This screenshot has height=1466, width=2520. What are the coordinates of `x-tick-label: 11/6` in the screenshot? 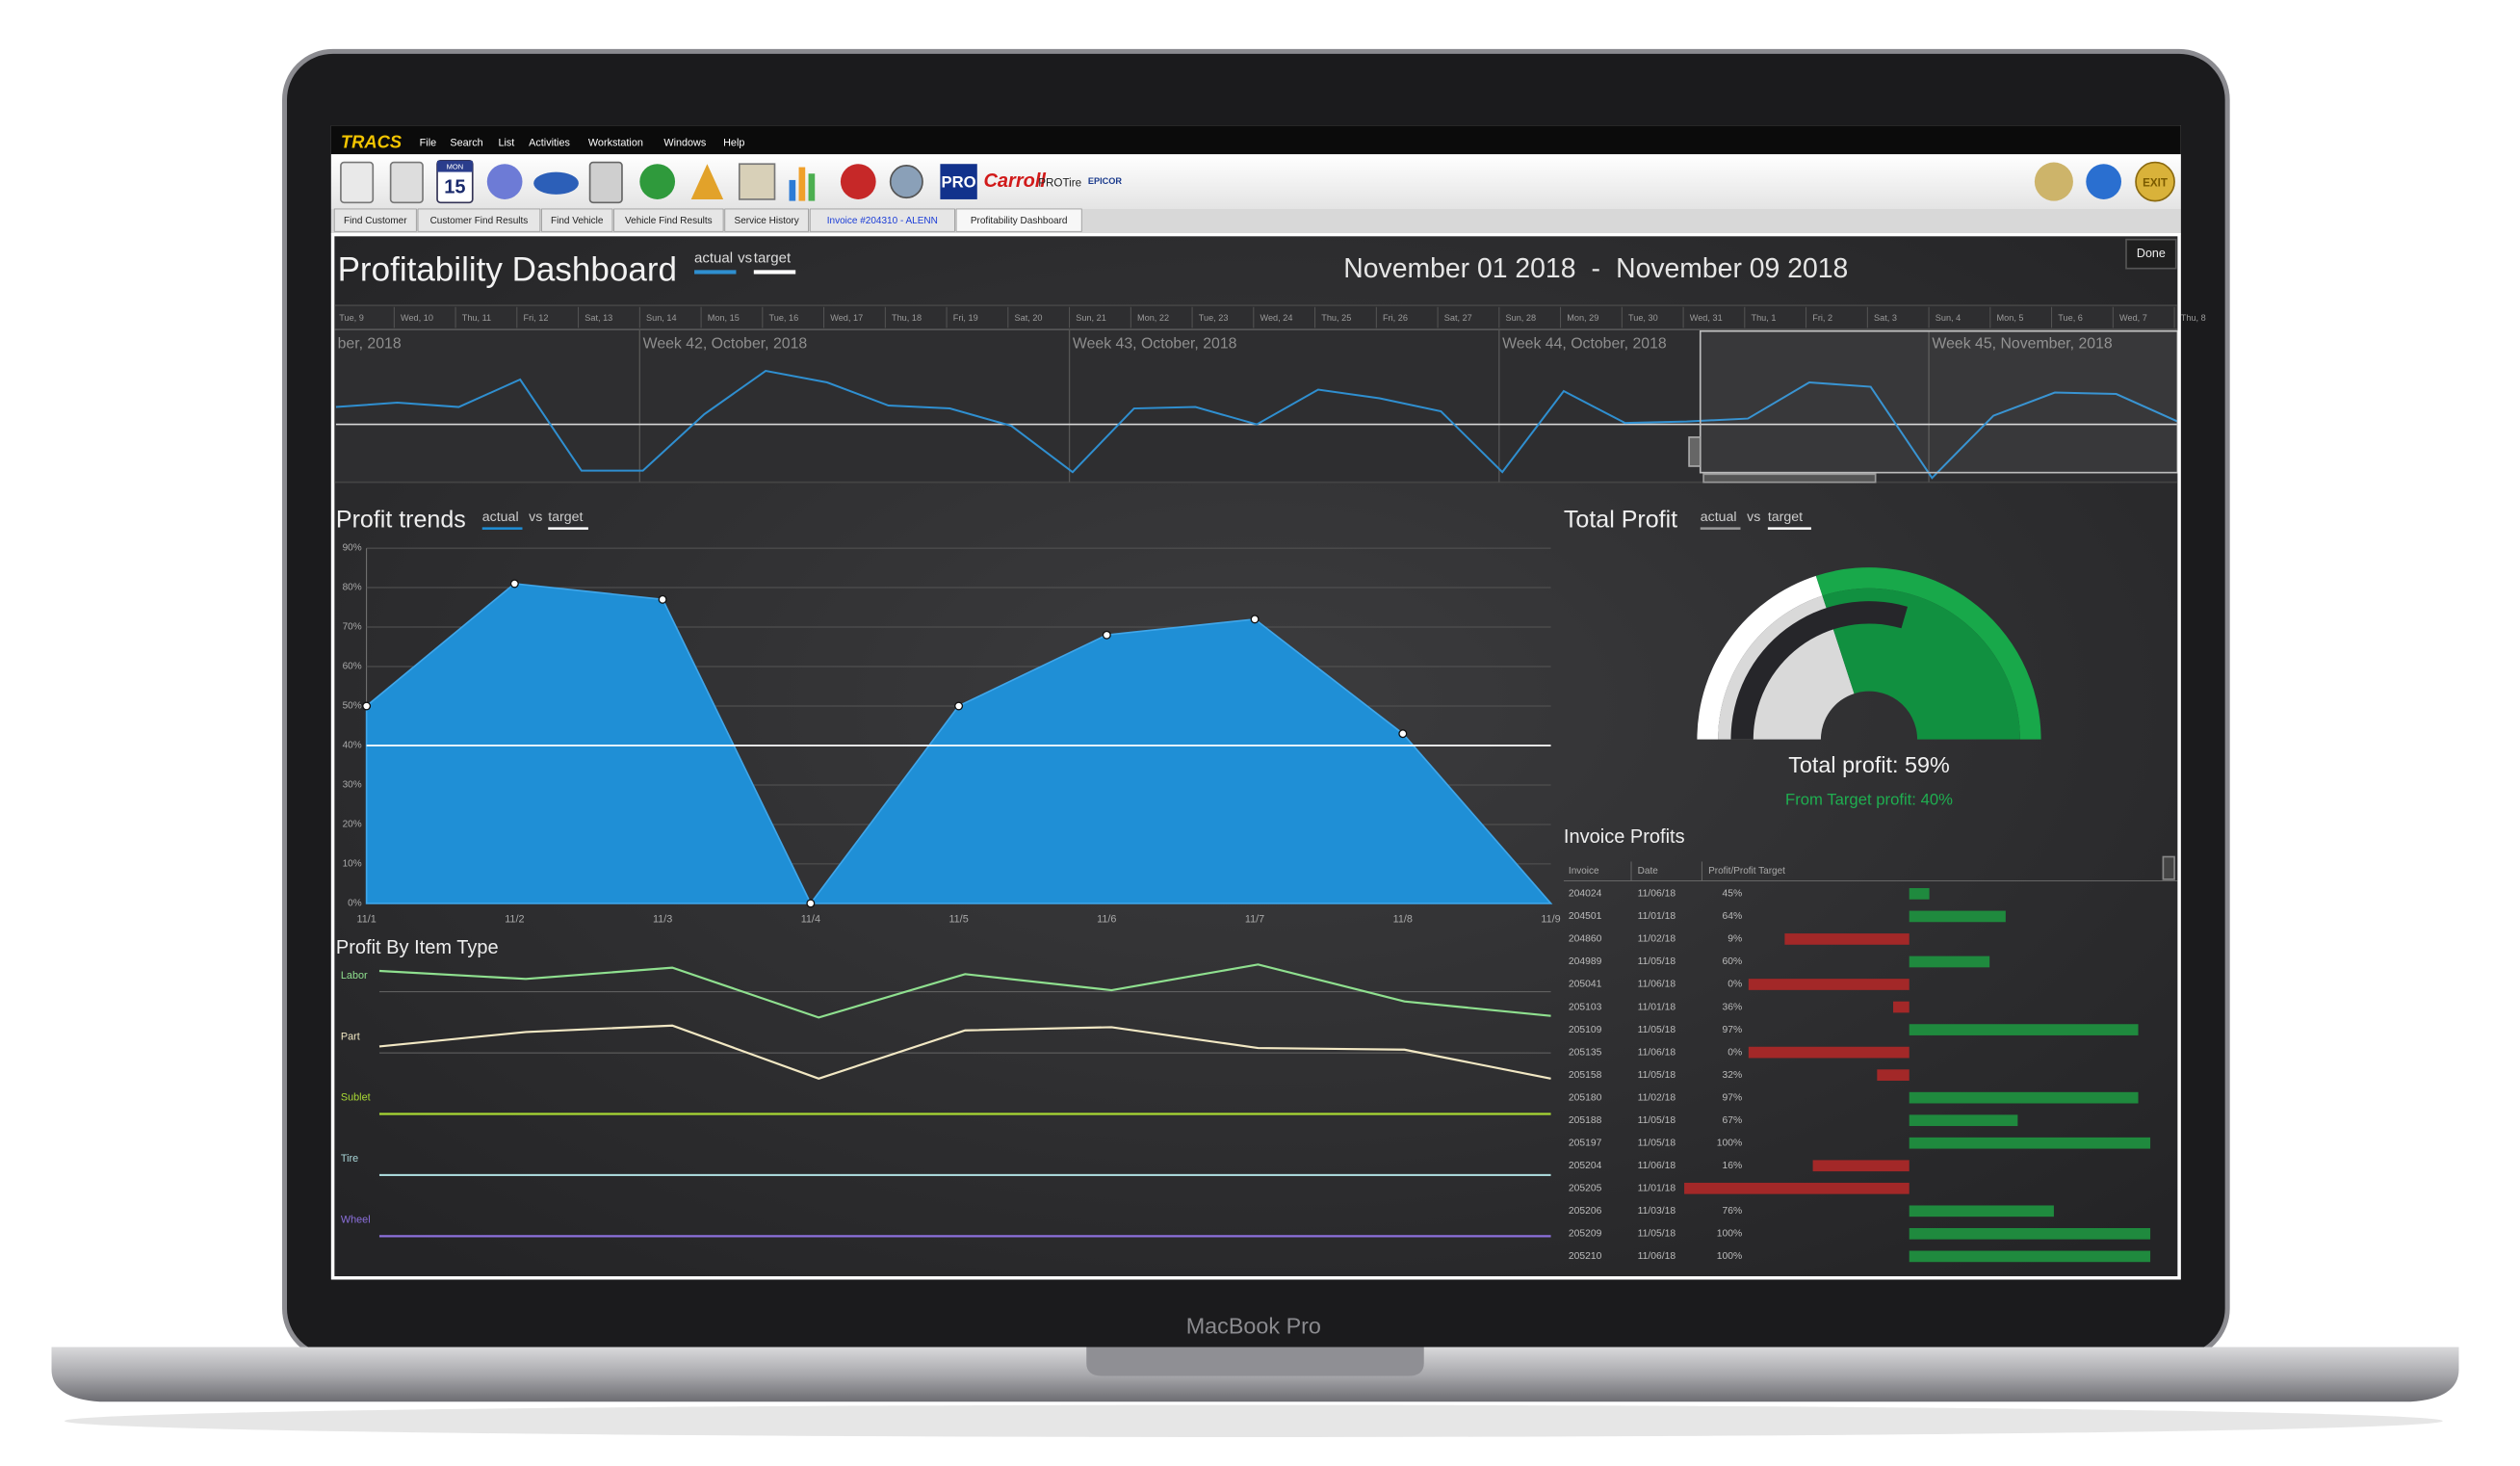 It's located at (1106, 919).